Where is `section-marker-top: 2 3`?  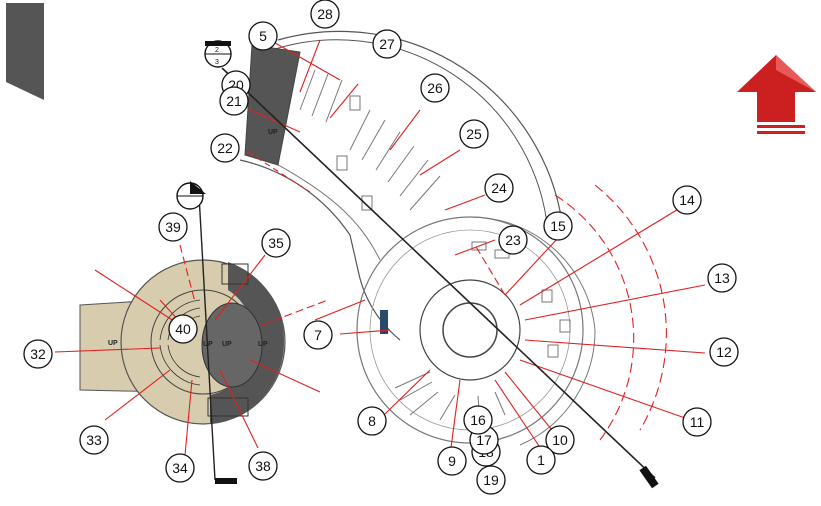 section-marker-top: 2 3 is located at coordinates (218, 54).